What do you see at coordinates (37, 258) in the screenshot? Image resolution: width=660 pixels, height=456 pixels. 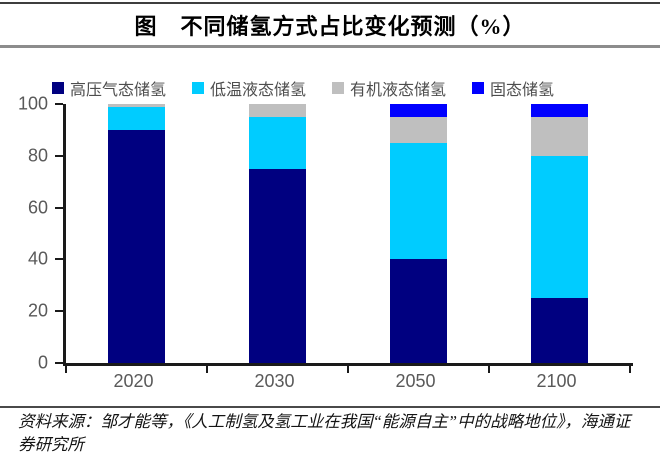 I see `y-axis-tick-label: 40` at bounding box center [37, 258].